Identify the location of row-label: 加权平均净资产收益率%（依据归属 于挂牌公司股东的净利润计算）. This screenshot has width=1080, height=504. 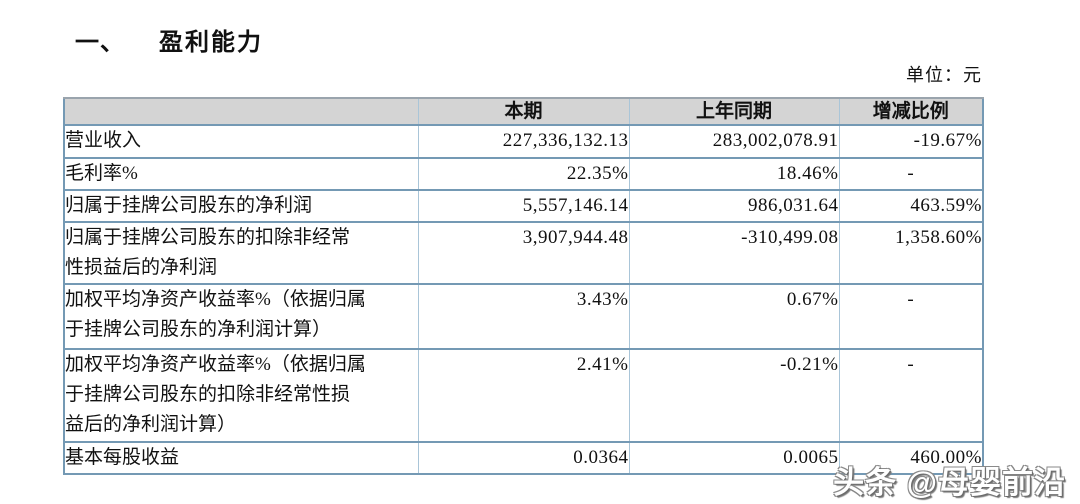
(241, 316).